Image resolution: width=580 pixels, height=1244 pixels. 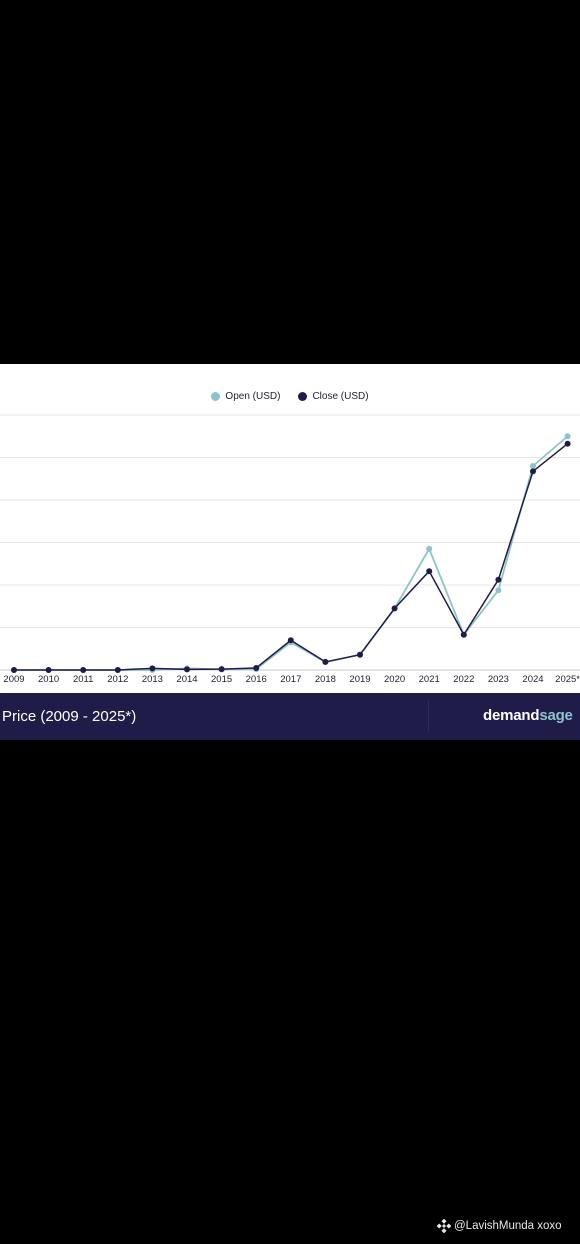 I want to click on x-tick-label: 2025*, so click(x=567, y=679).